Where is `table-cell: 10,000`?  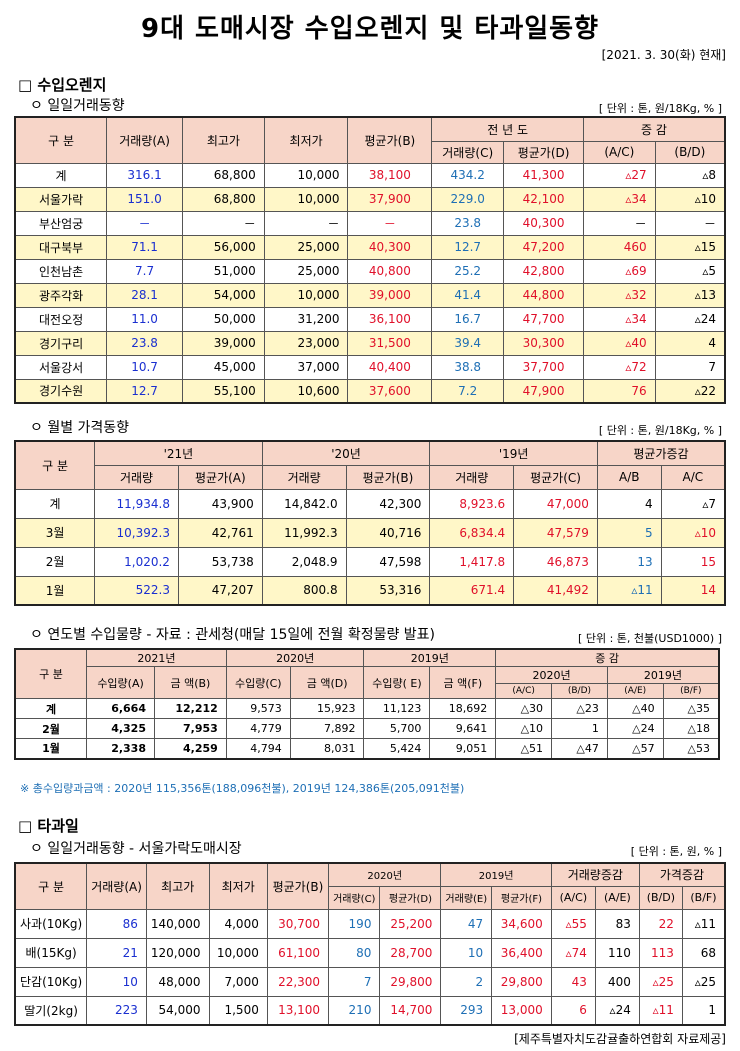
table-cell: 10,000 is located at coordinates (306, 295).